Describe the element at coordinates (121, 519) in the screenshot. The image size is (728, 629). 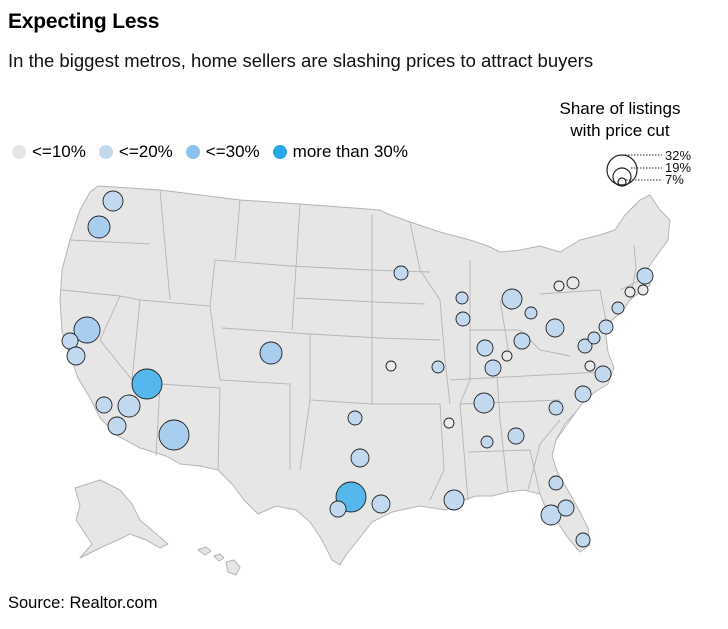
I see `alaska` at that location.